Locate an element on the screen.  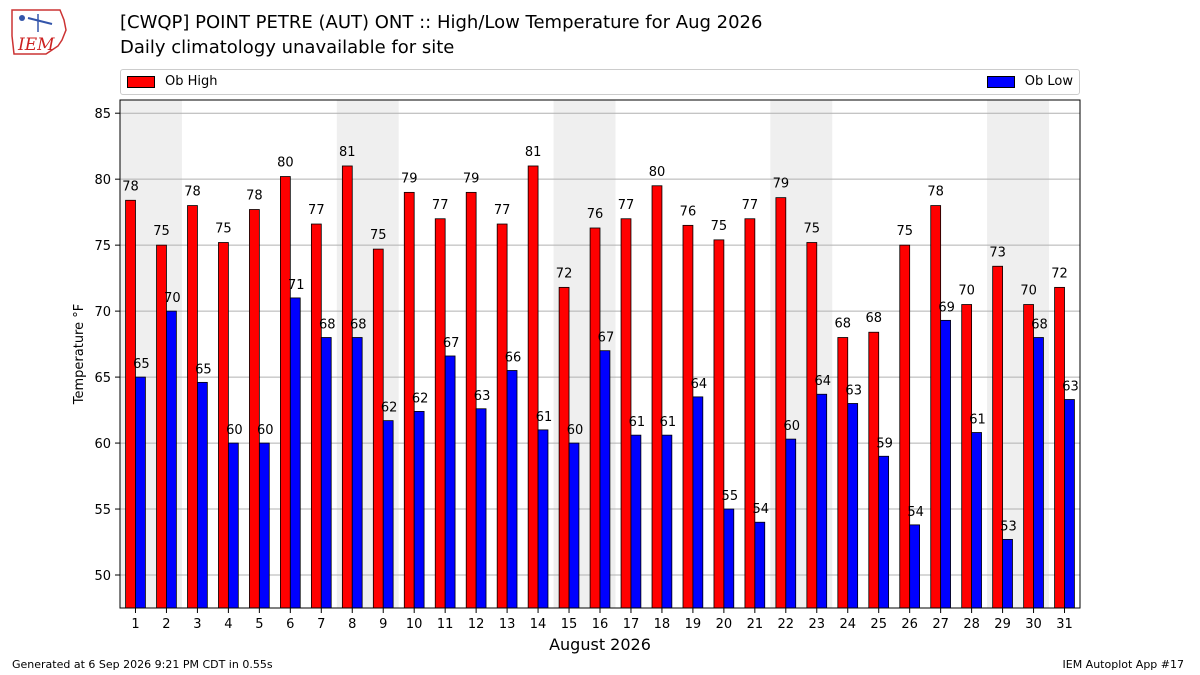
bar-high-label: 80 is located at coordinates (285, 163).